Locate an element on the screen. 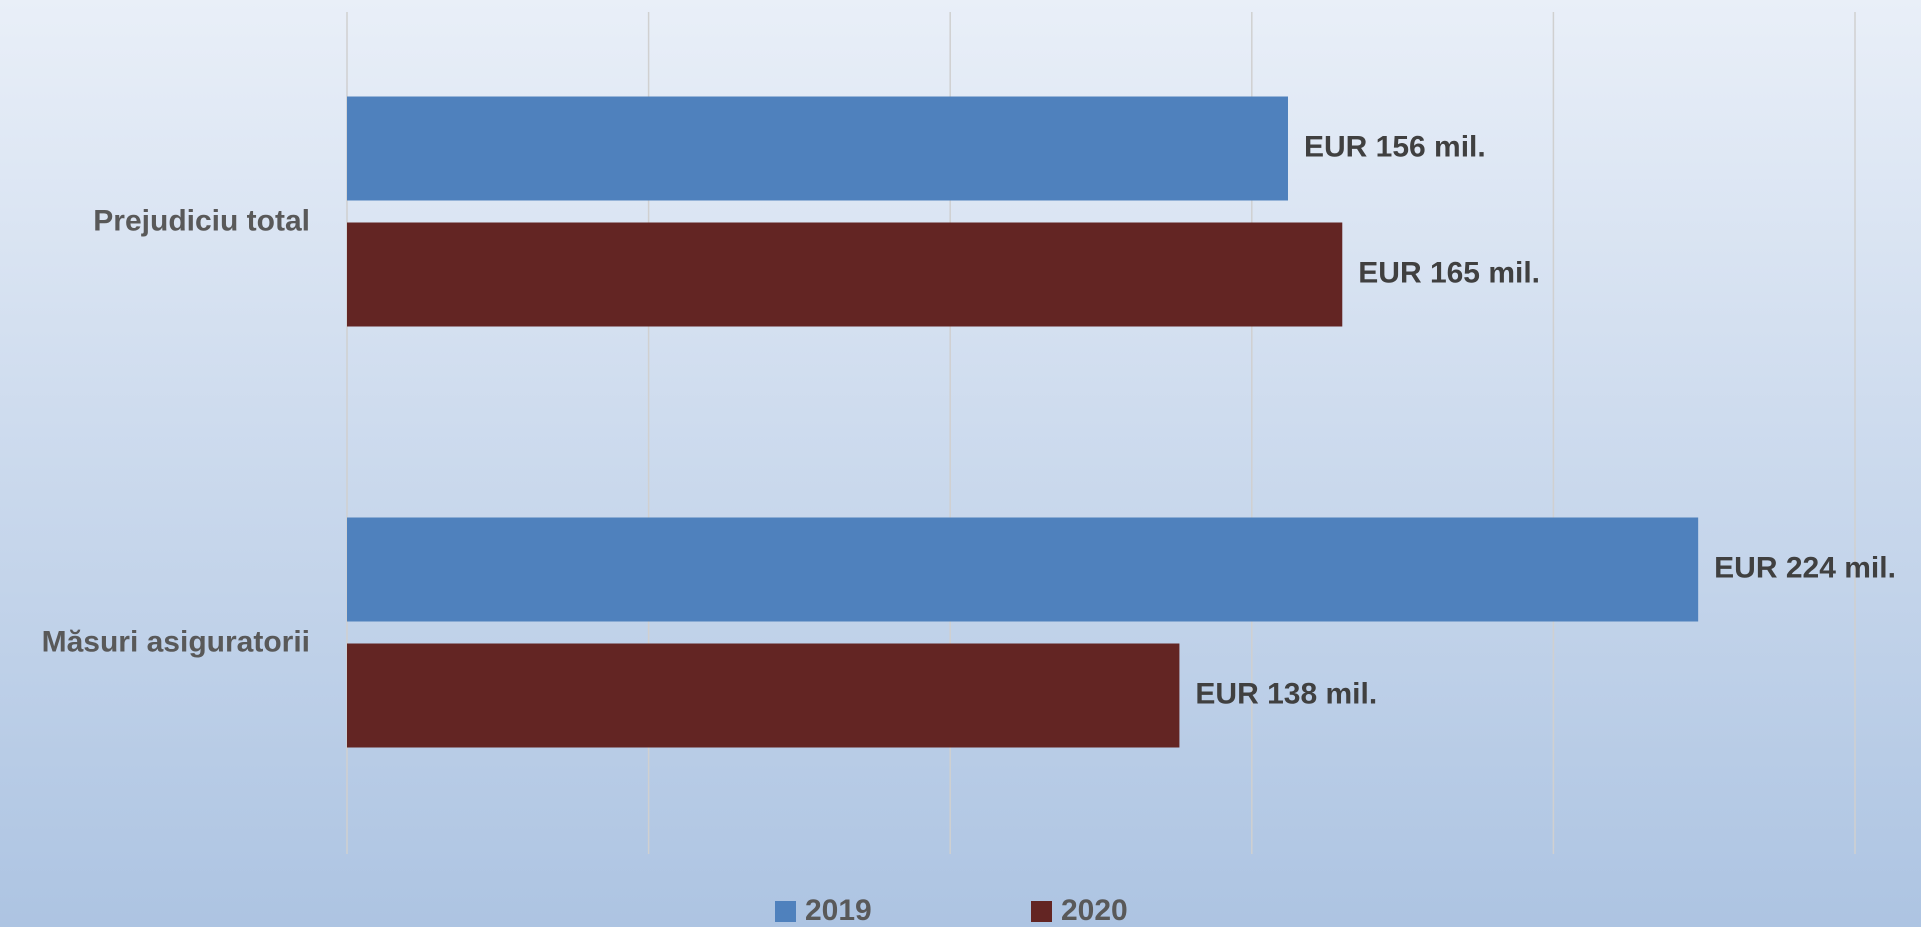 This screenshot has width=1921, height=927. category-label: Prejudiciu total is located at coordinates (201, 220).